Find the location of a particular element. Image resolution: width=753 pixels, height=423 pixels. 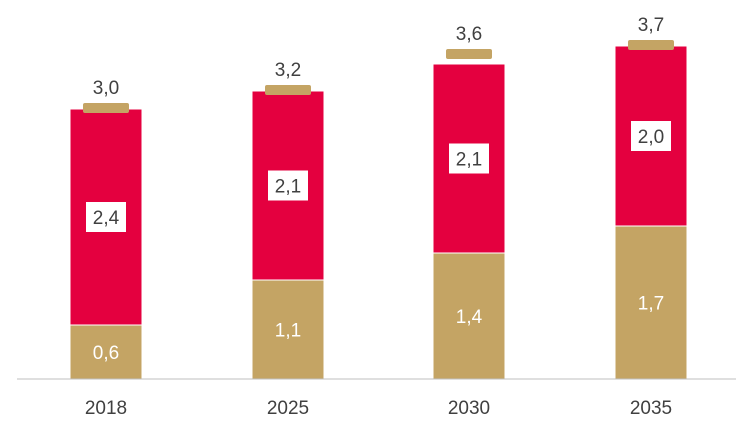

total-label-2018: 3,0 is located at coordinates (106, 88).